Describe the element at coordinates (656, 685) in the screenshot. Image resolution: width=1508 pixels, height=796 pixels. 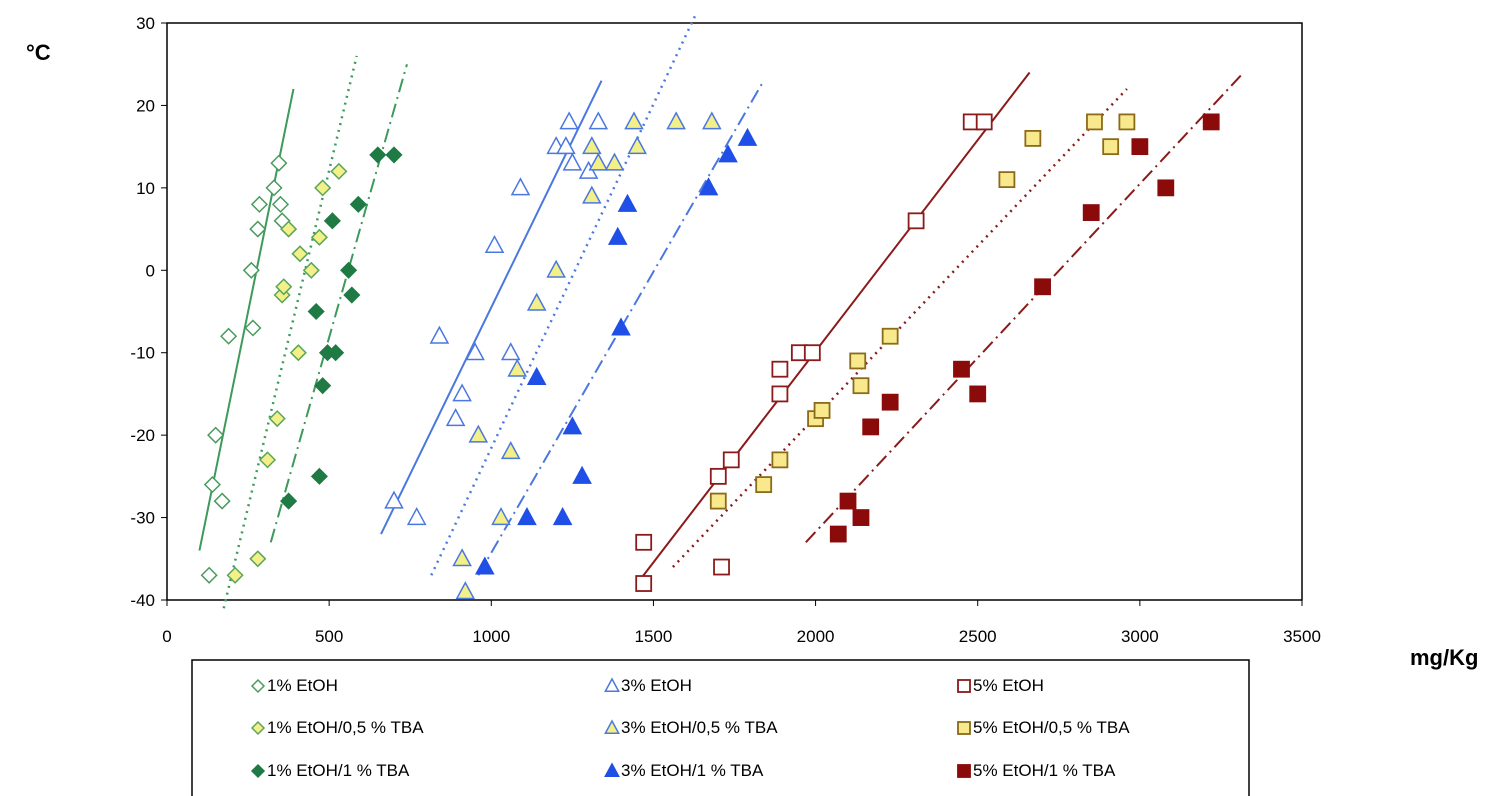
I see `legend-label: 3% EtOH` at that location.